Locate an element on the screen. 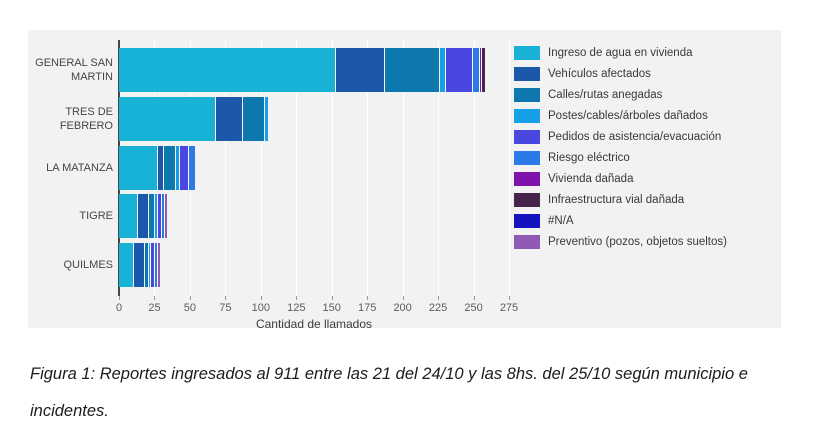  category-label: TIGRE is located at coordinates (96, 216).